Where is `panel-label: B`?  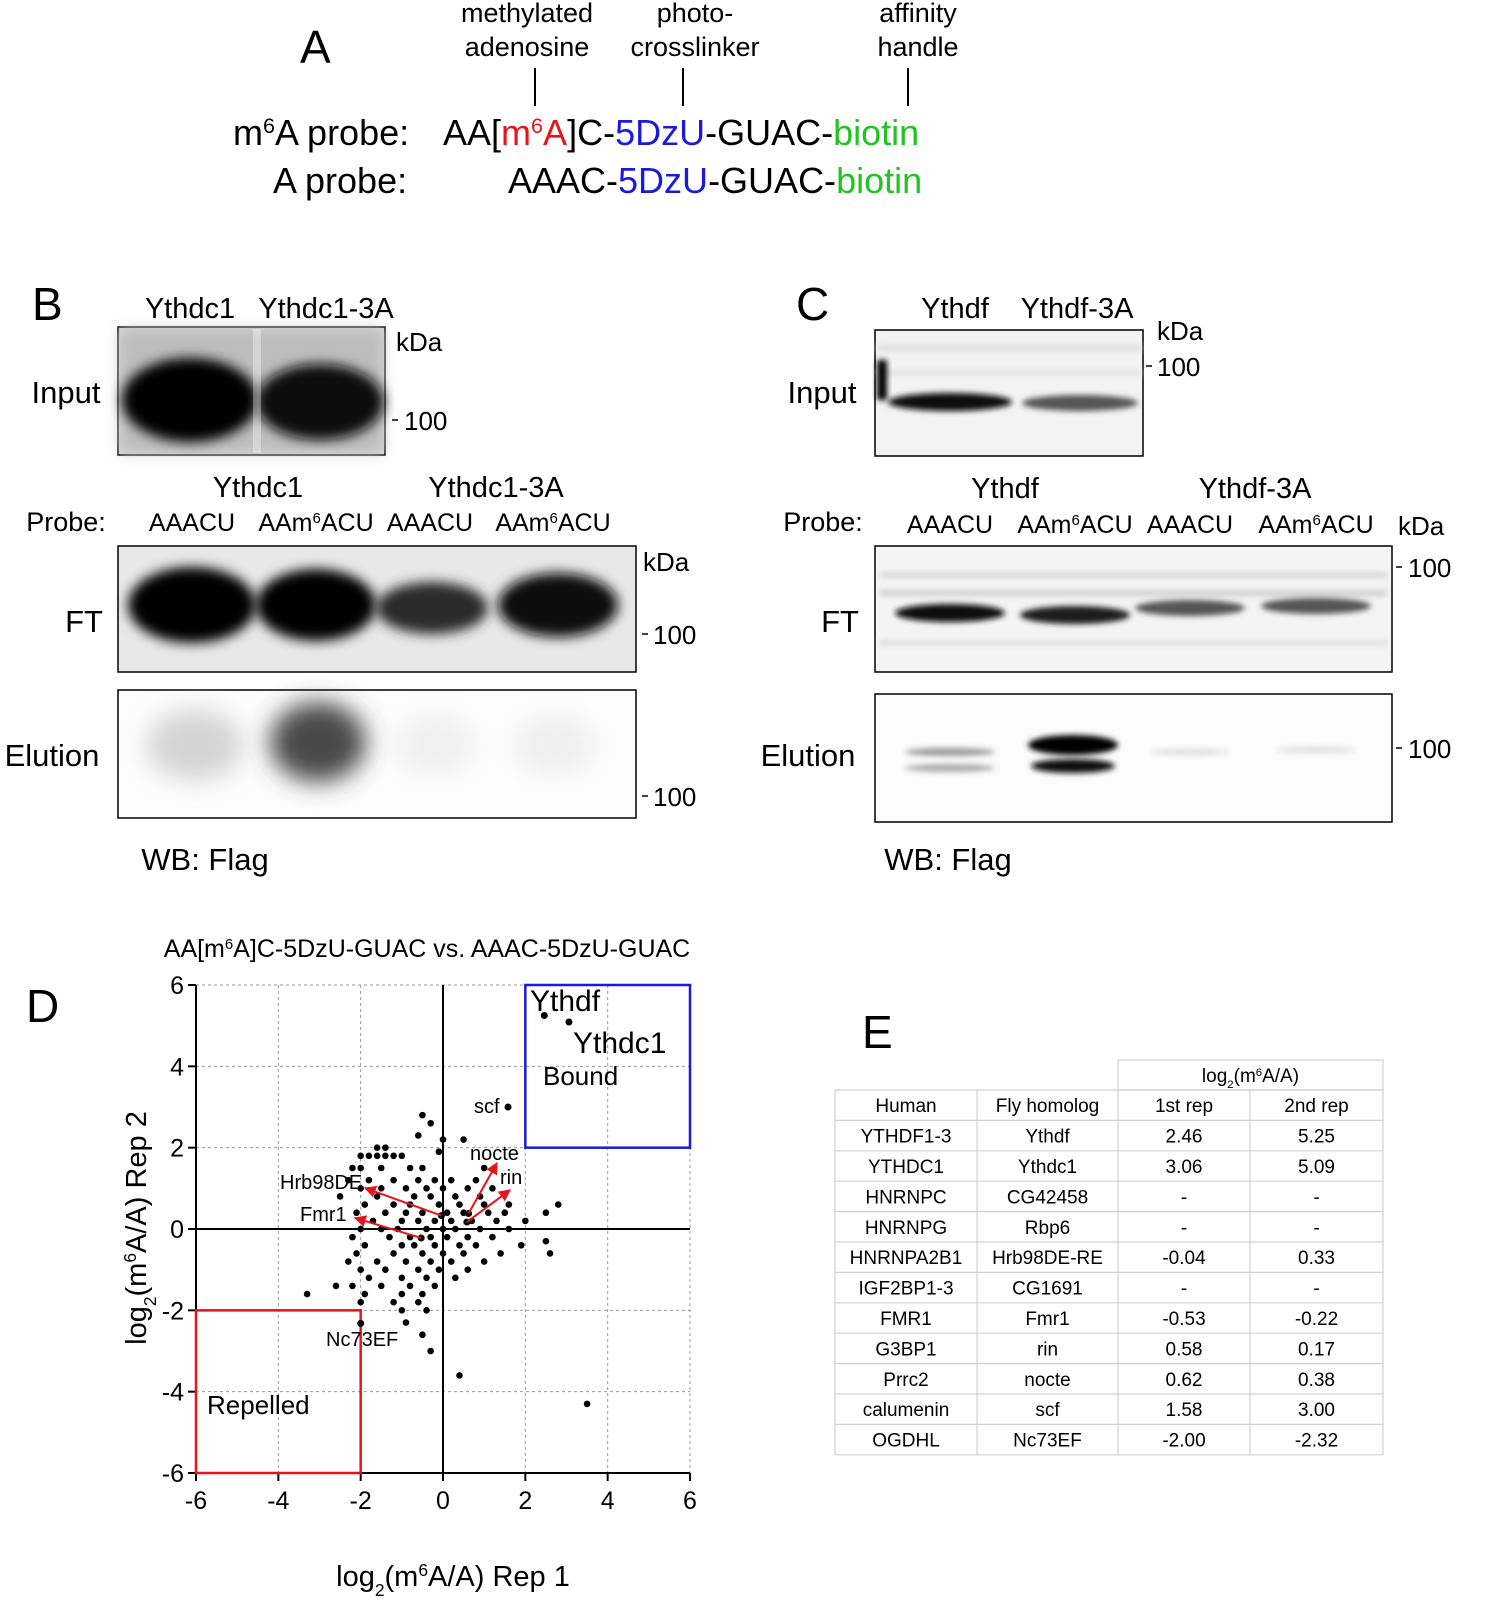
panel-label: B is located at coordinates (47, 304).